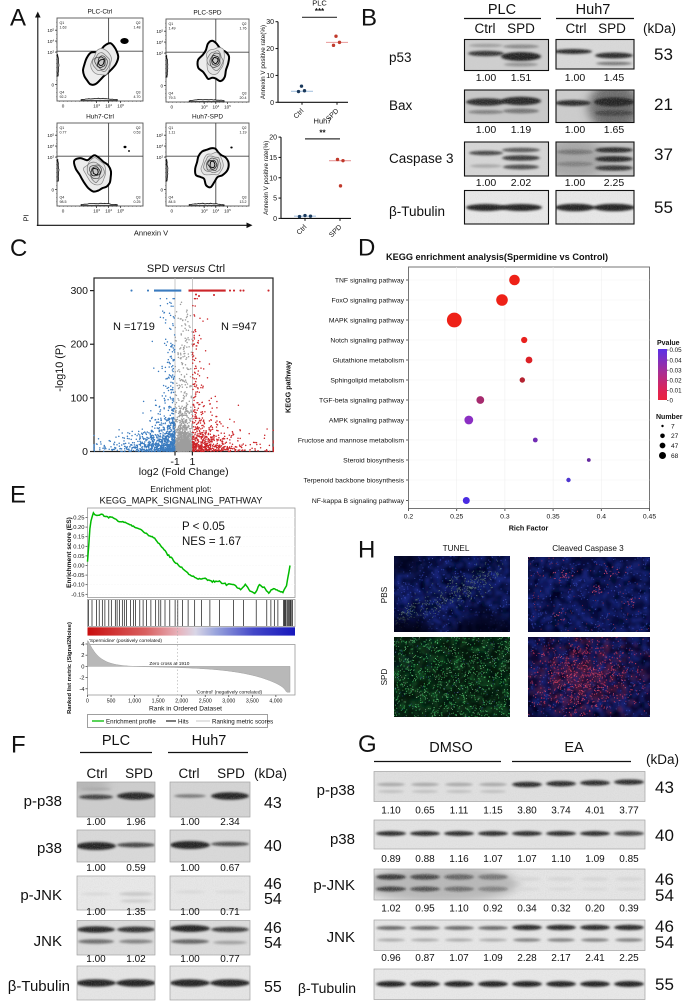 The image size is (686, 1008). Describe the element at coordinates (662, 759) in the screenshot. I see `svg-text: (kDa)` at that location.